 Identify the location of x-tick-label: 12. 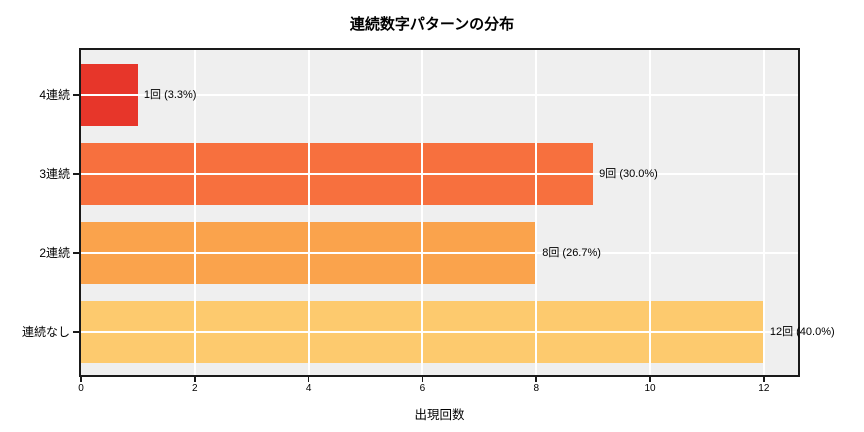
(764, 388).